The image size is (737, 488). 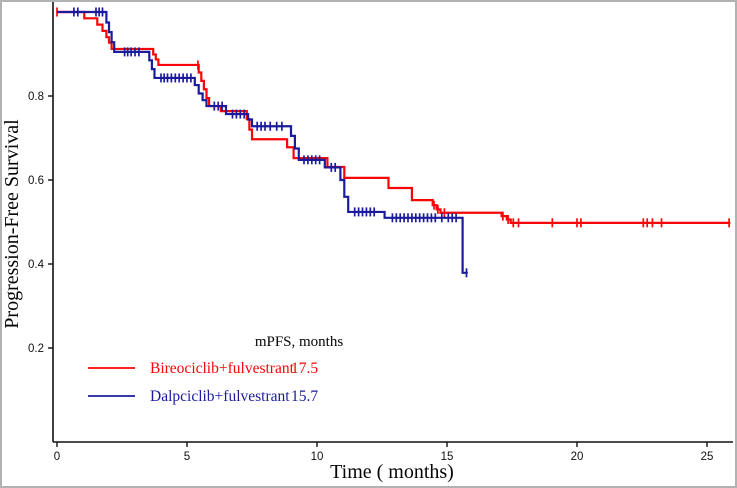 I want to click on x-tick-label: 15, so click(x=447, y=457).